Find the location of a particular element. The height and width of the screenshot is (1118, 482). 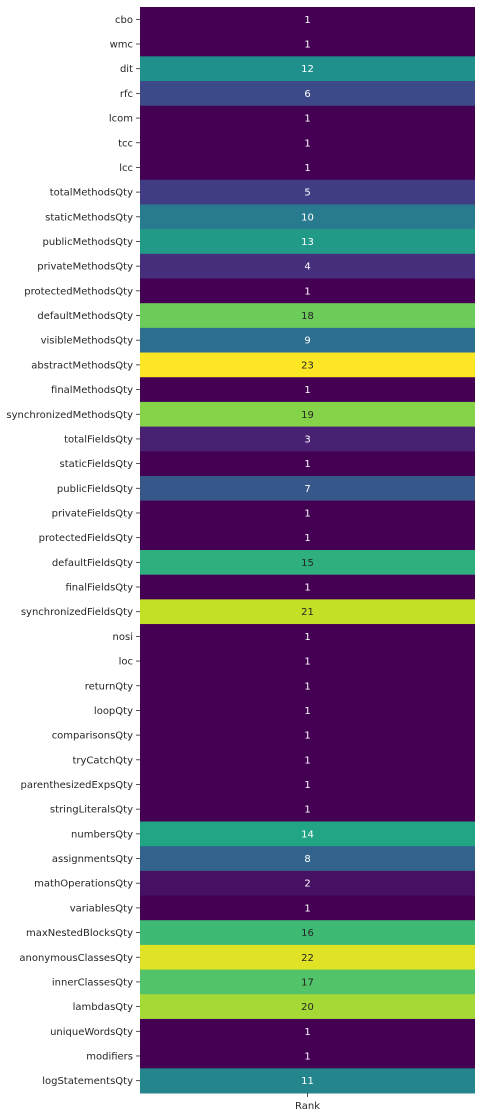

row-label: returnQty is located at coordinates (109, 686).